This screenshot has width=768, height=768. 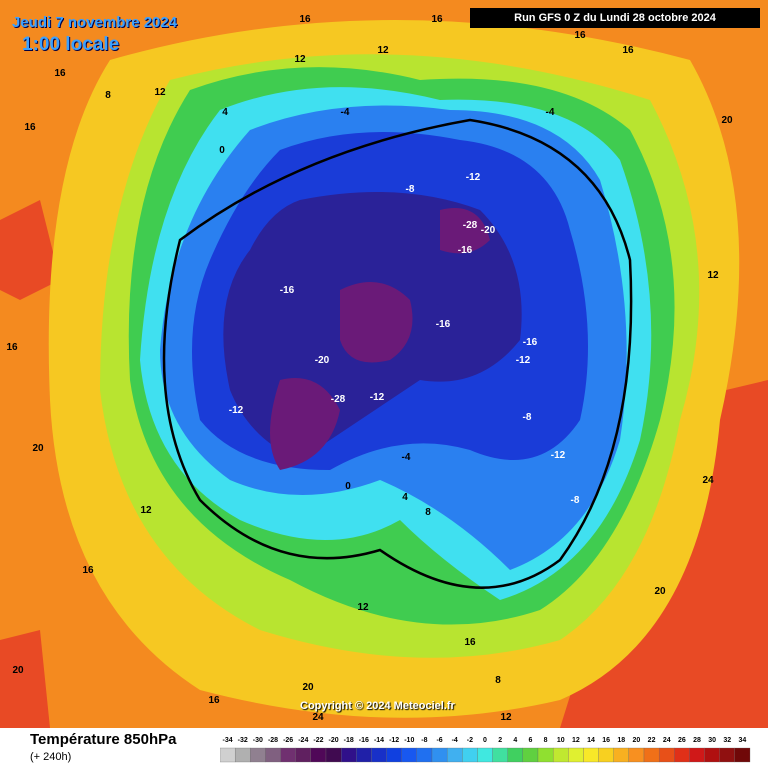 What do you see at coordinates (95, 22) in the screenshot?
I see `date: Jeudi 7 novembre 2024` at bounding box center [95, 22].